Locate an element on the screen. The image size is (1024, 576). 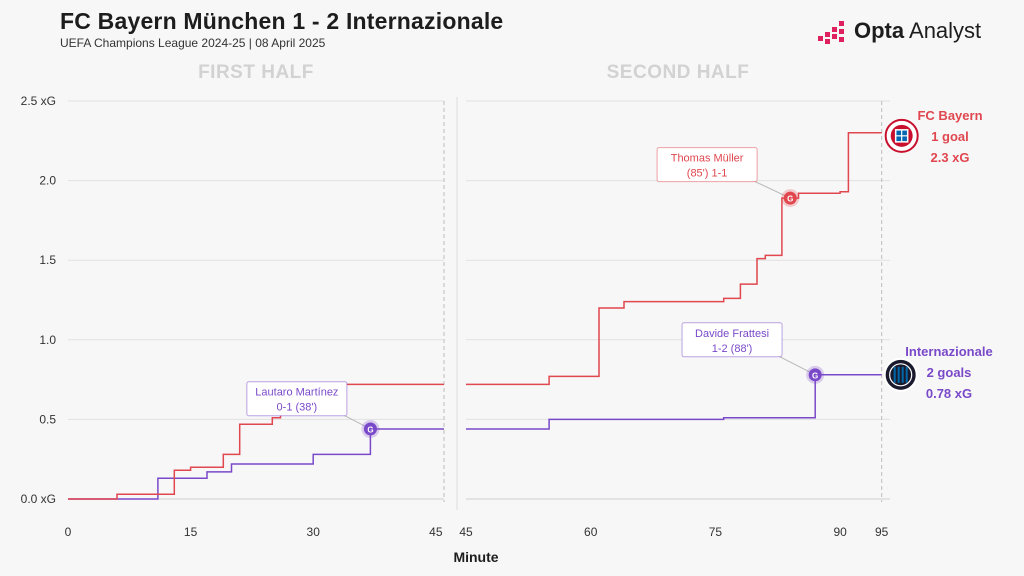
bayern-crest-icon is located at coordinates (901, 135).